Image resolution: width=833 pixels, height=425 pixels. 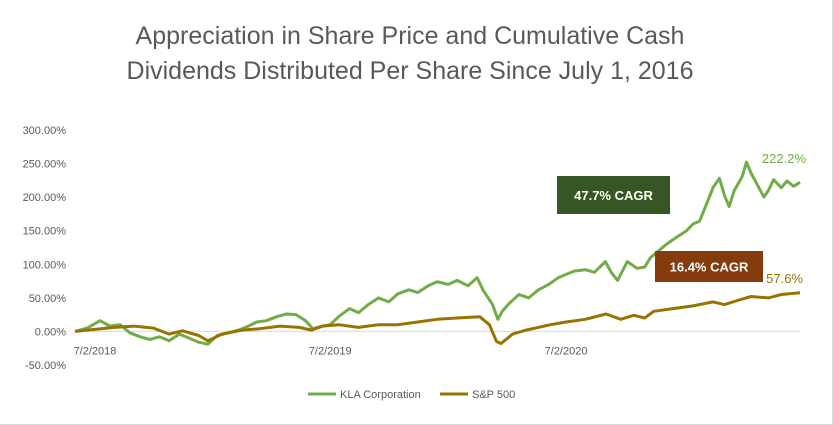 I want to click on legend: KLA Corporation S&P 500, so click(x=411, y=395).